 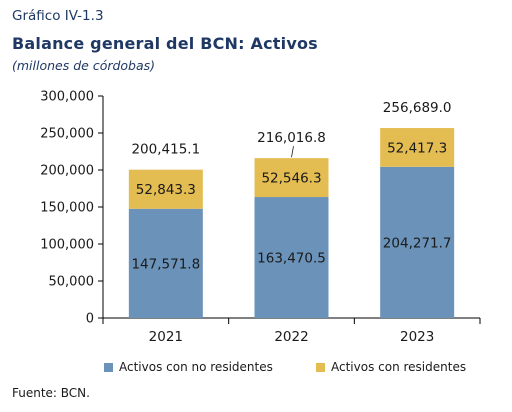 I want to click on y-tick-label: 50,000, so click(x=72, y=282).